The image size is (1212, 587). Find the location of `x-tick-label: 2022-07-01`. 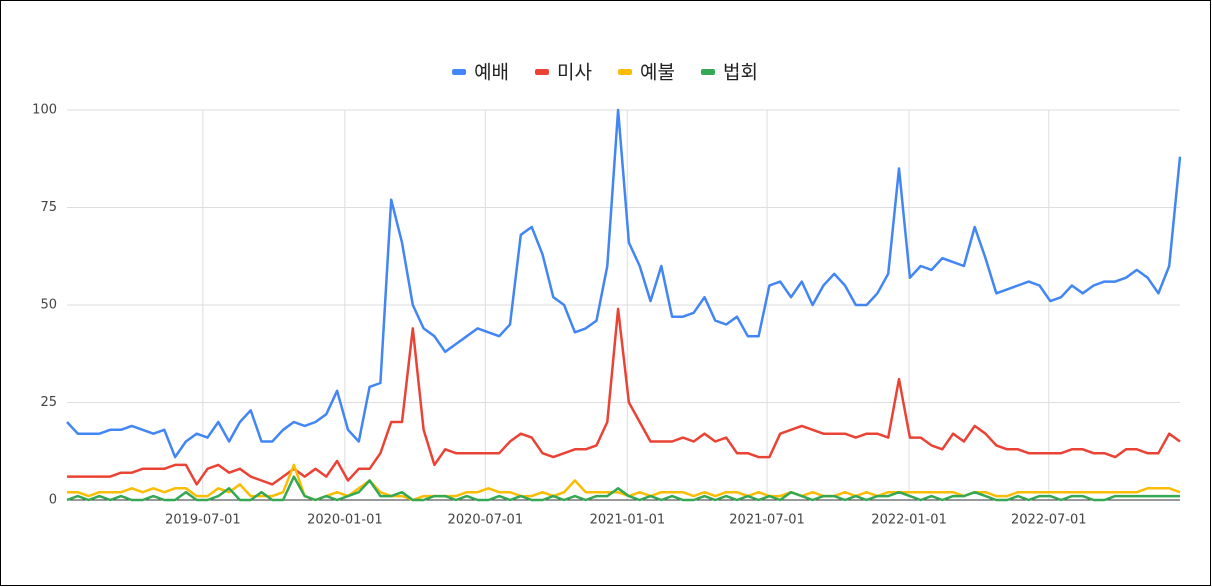

x-tick-label: 2022-07-01 is located at coordinates (1049, 520).